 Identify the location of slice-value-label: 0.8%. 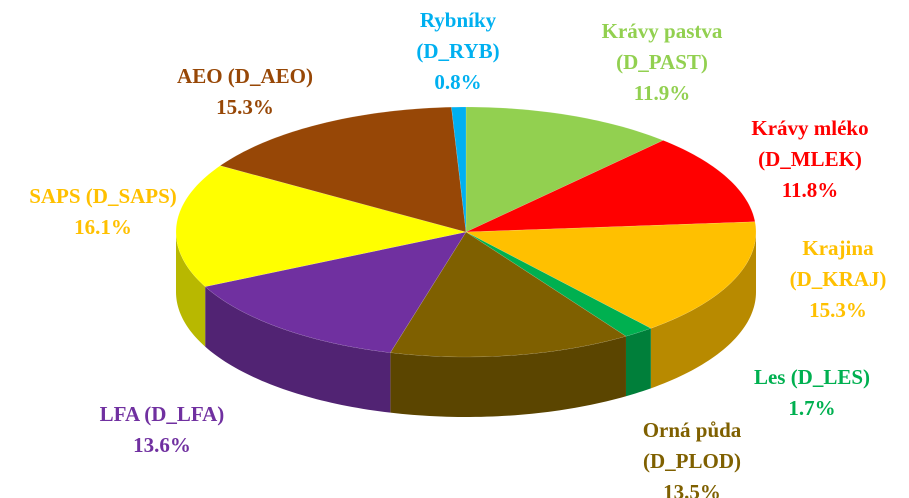
(457, 82).